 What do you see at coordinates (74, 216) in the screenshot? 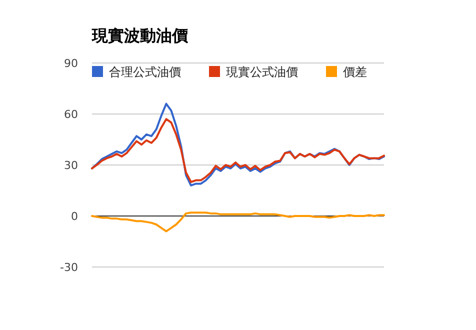
I see `y-tick-label: 0` at bounding box center [74, 216].